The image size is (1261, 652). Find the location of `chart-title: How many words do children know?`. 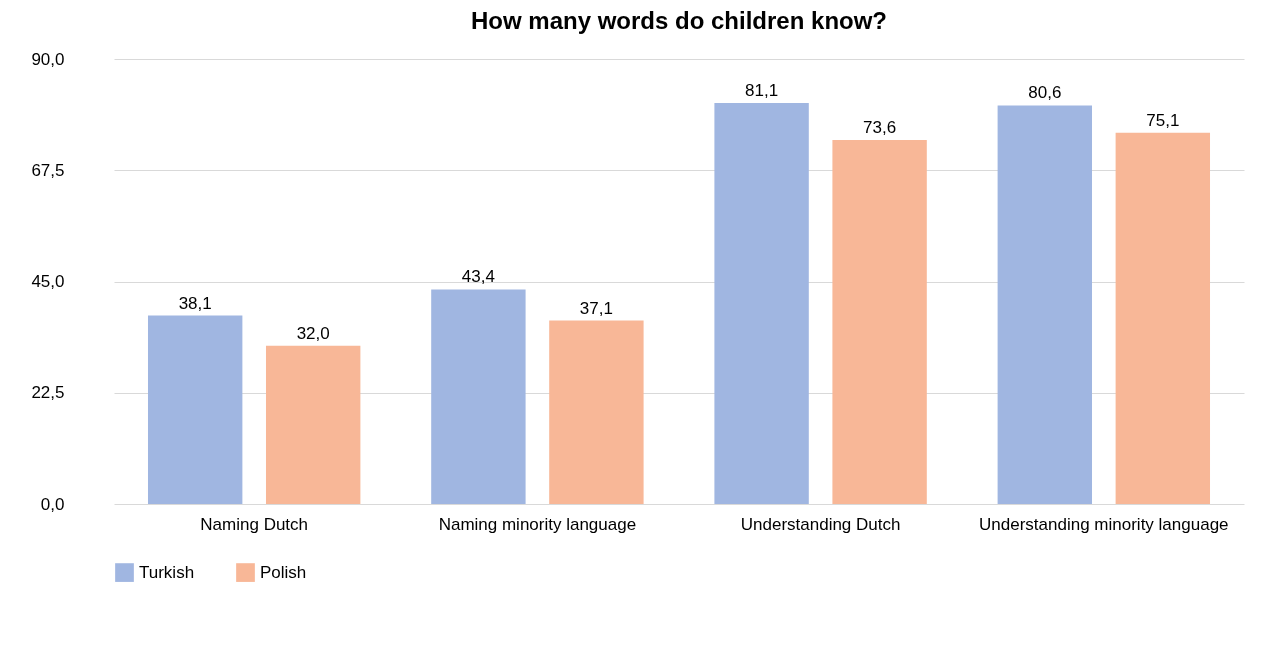

chart-title: How many words do children know? is located at coordinates (679, 20).